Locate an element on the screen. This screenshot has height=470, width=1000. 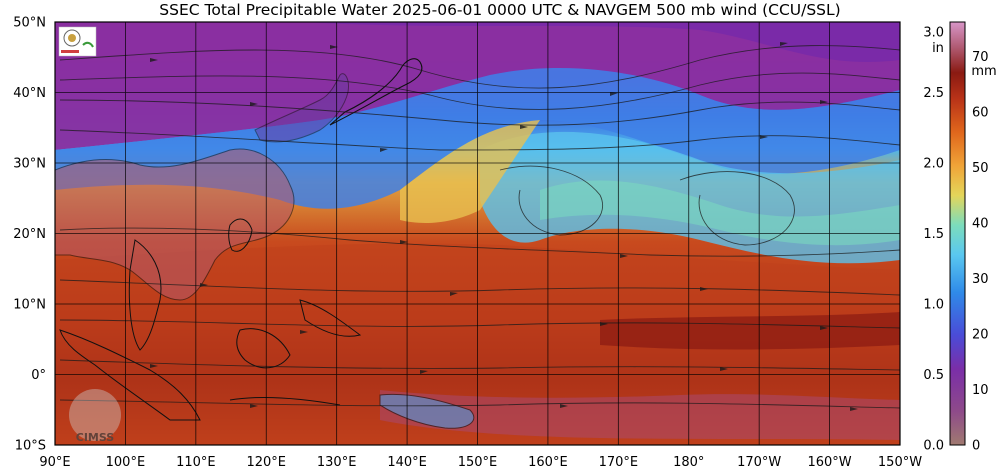
longitude-label: 160°E is located at coordinates (548, 462).